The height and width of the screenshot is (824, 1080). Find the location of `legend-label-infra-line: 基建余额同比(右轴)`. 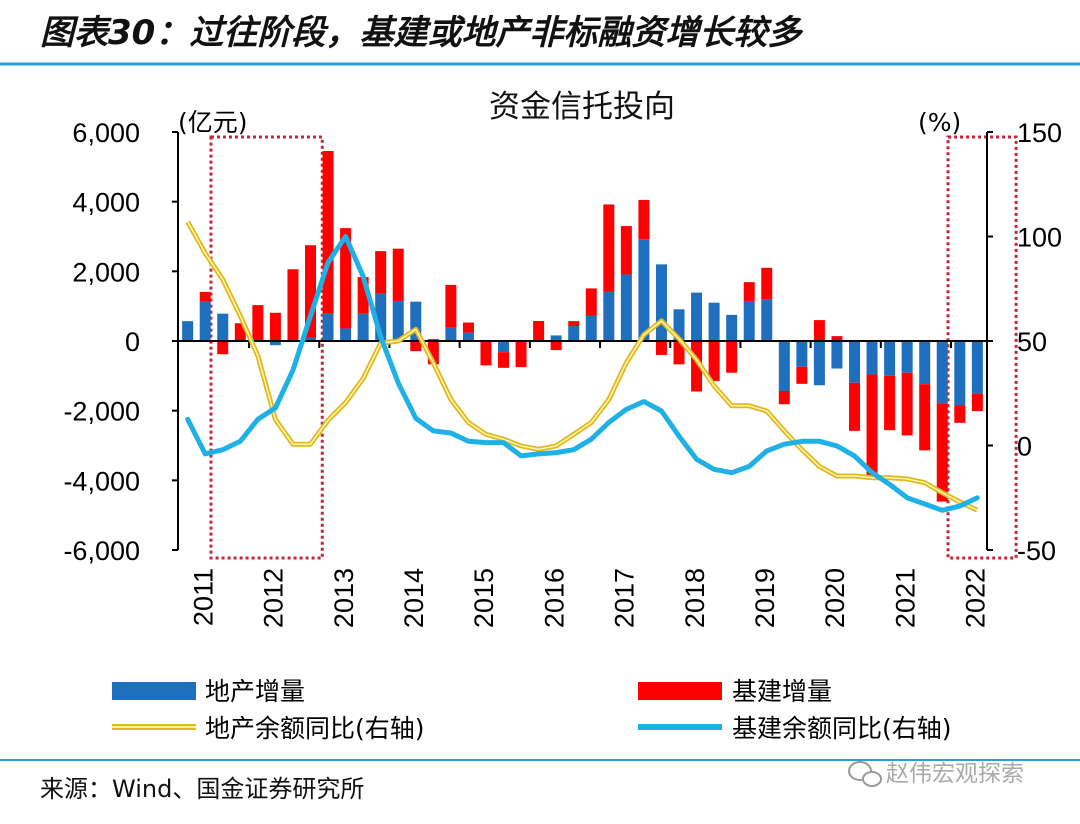

legend-label-infra-line: 基建余额同比(右轴) is located at coordinates (842, 728).